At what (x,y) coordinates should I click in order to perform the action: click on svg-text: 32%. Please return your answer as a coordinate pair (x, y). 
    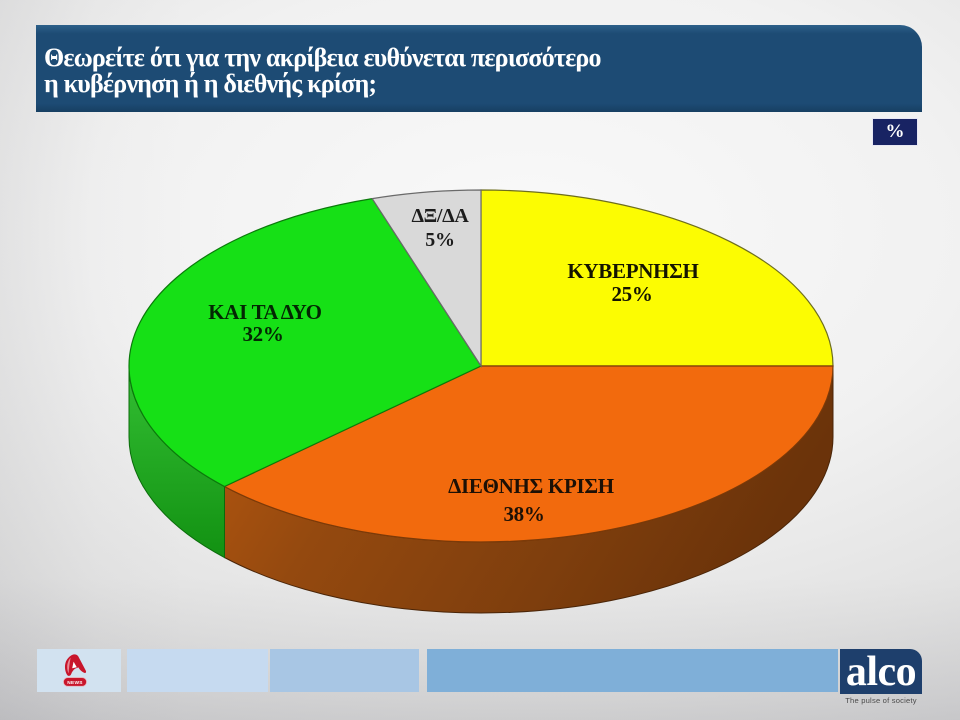
    Looking at the image, I should click on (262, 334).